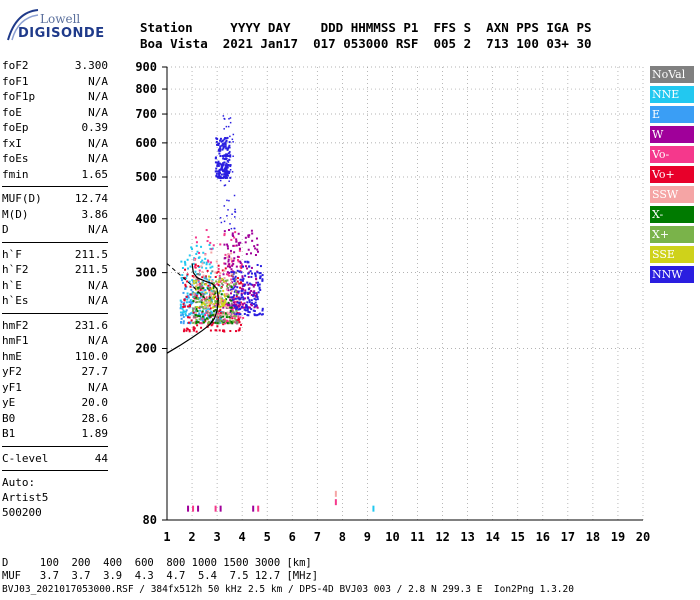 The width and height of the screenshot is (700, 600). What do you see at coordinates (146, 67) in the screenshot?
I see `y-tick-label: 900` at bounding box center [146, 67].